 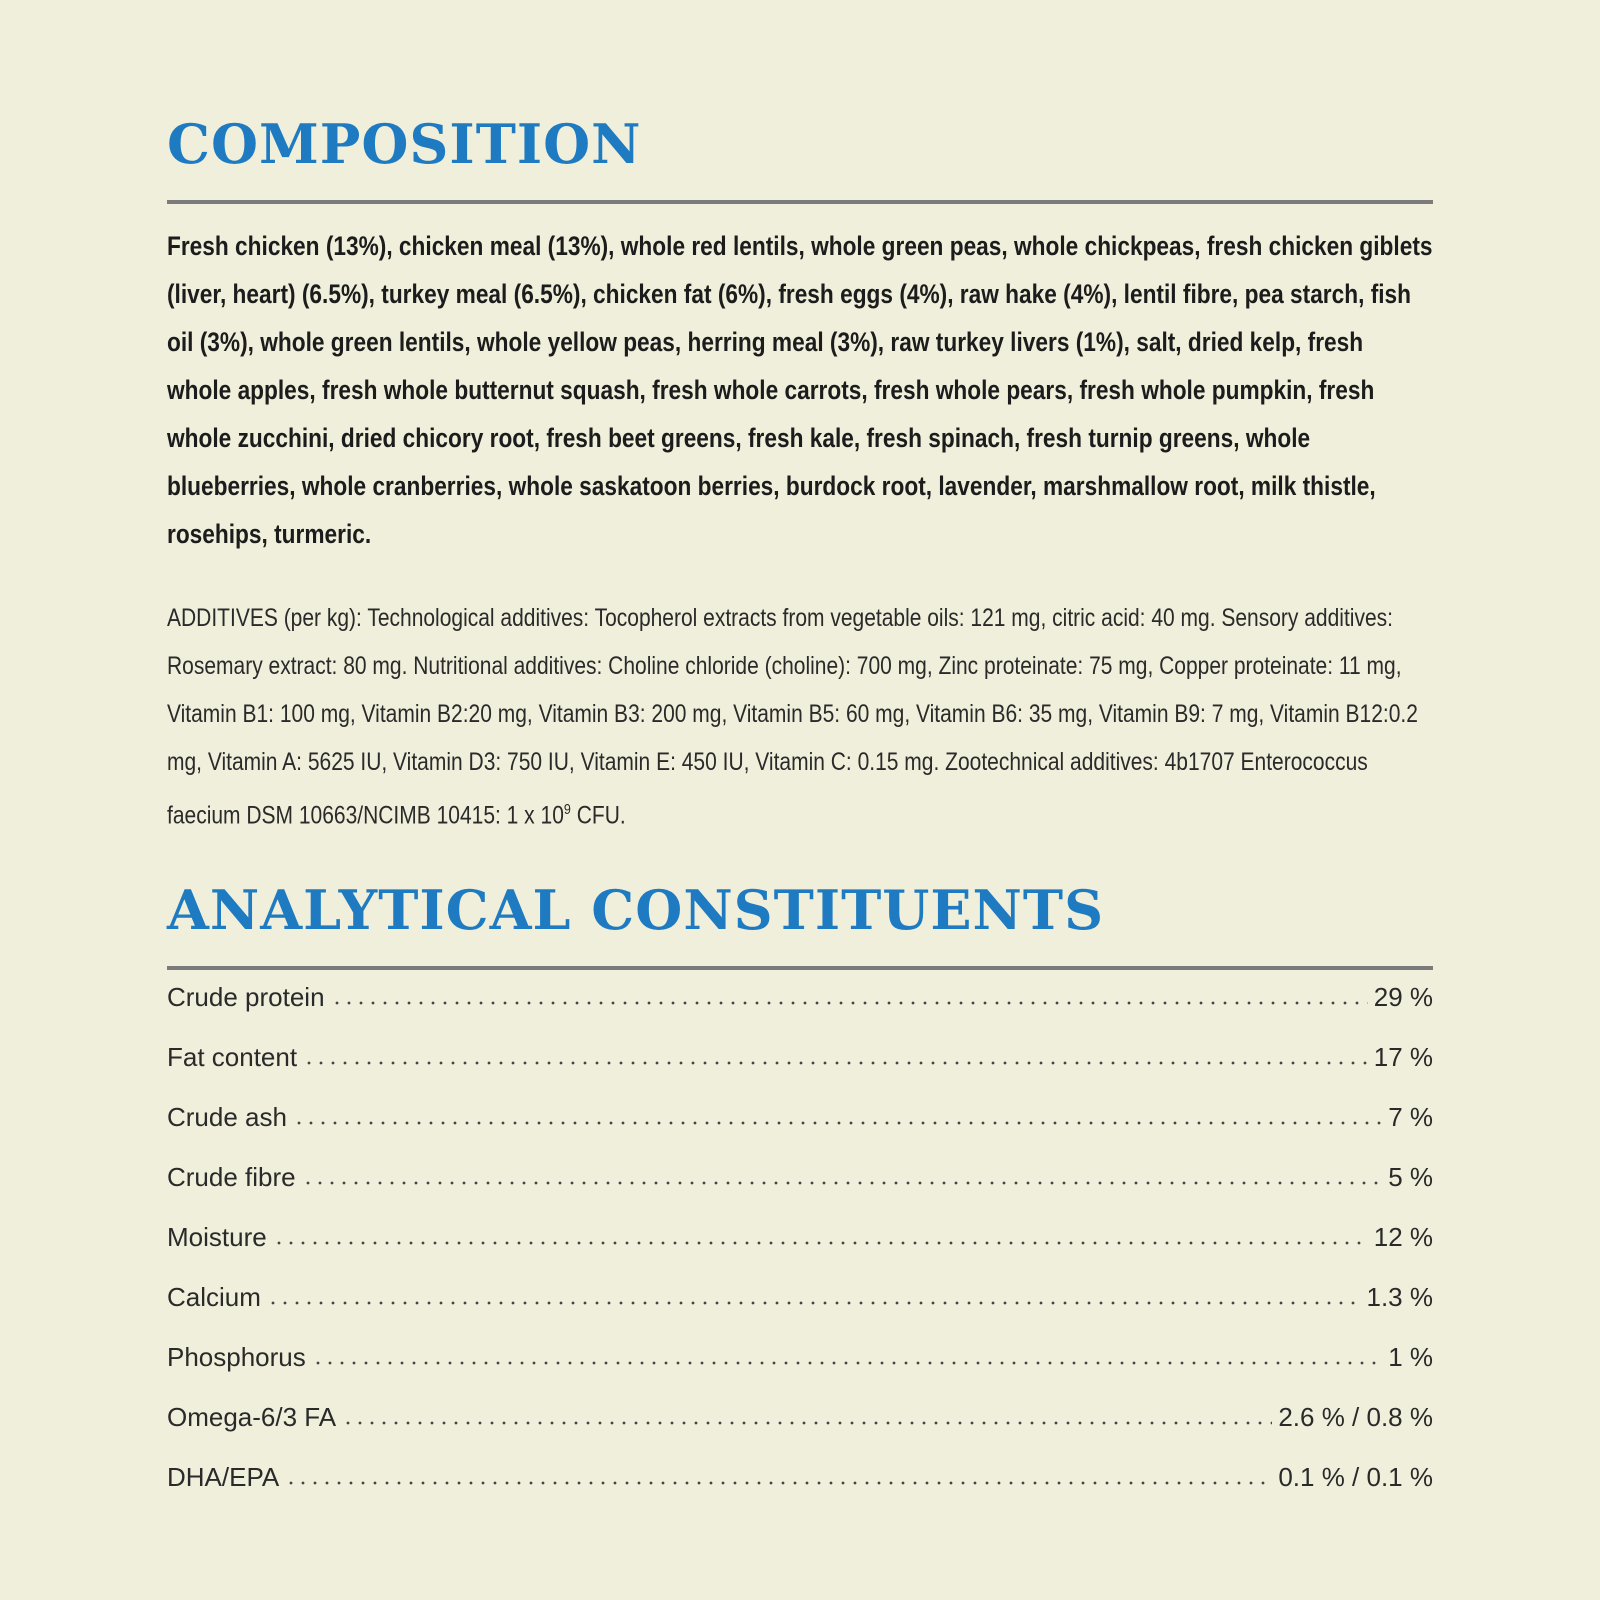 What do you see at coordinates (1410, 1177) in the screenshot?
I see `constituent-value: 5 %` at bounding box center [1410, 1177].